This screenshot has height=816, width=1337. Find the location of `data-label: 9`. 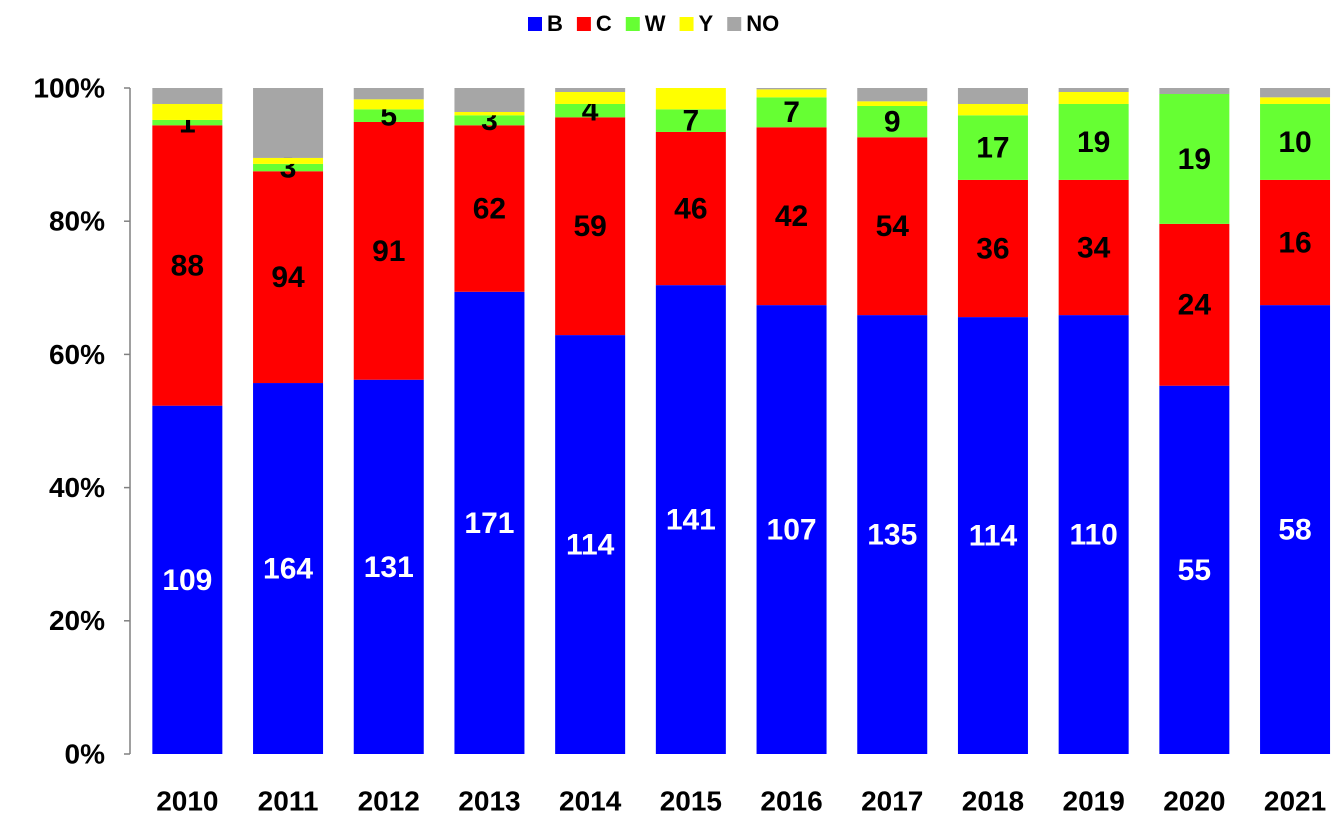

data-label: 9 is located at coordinates (892, 122).